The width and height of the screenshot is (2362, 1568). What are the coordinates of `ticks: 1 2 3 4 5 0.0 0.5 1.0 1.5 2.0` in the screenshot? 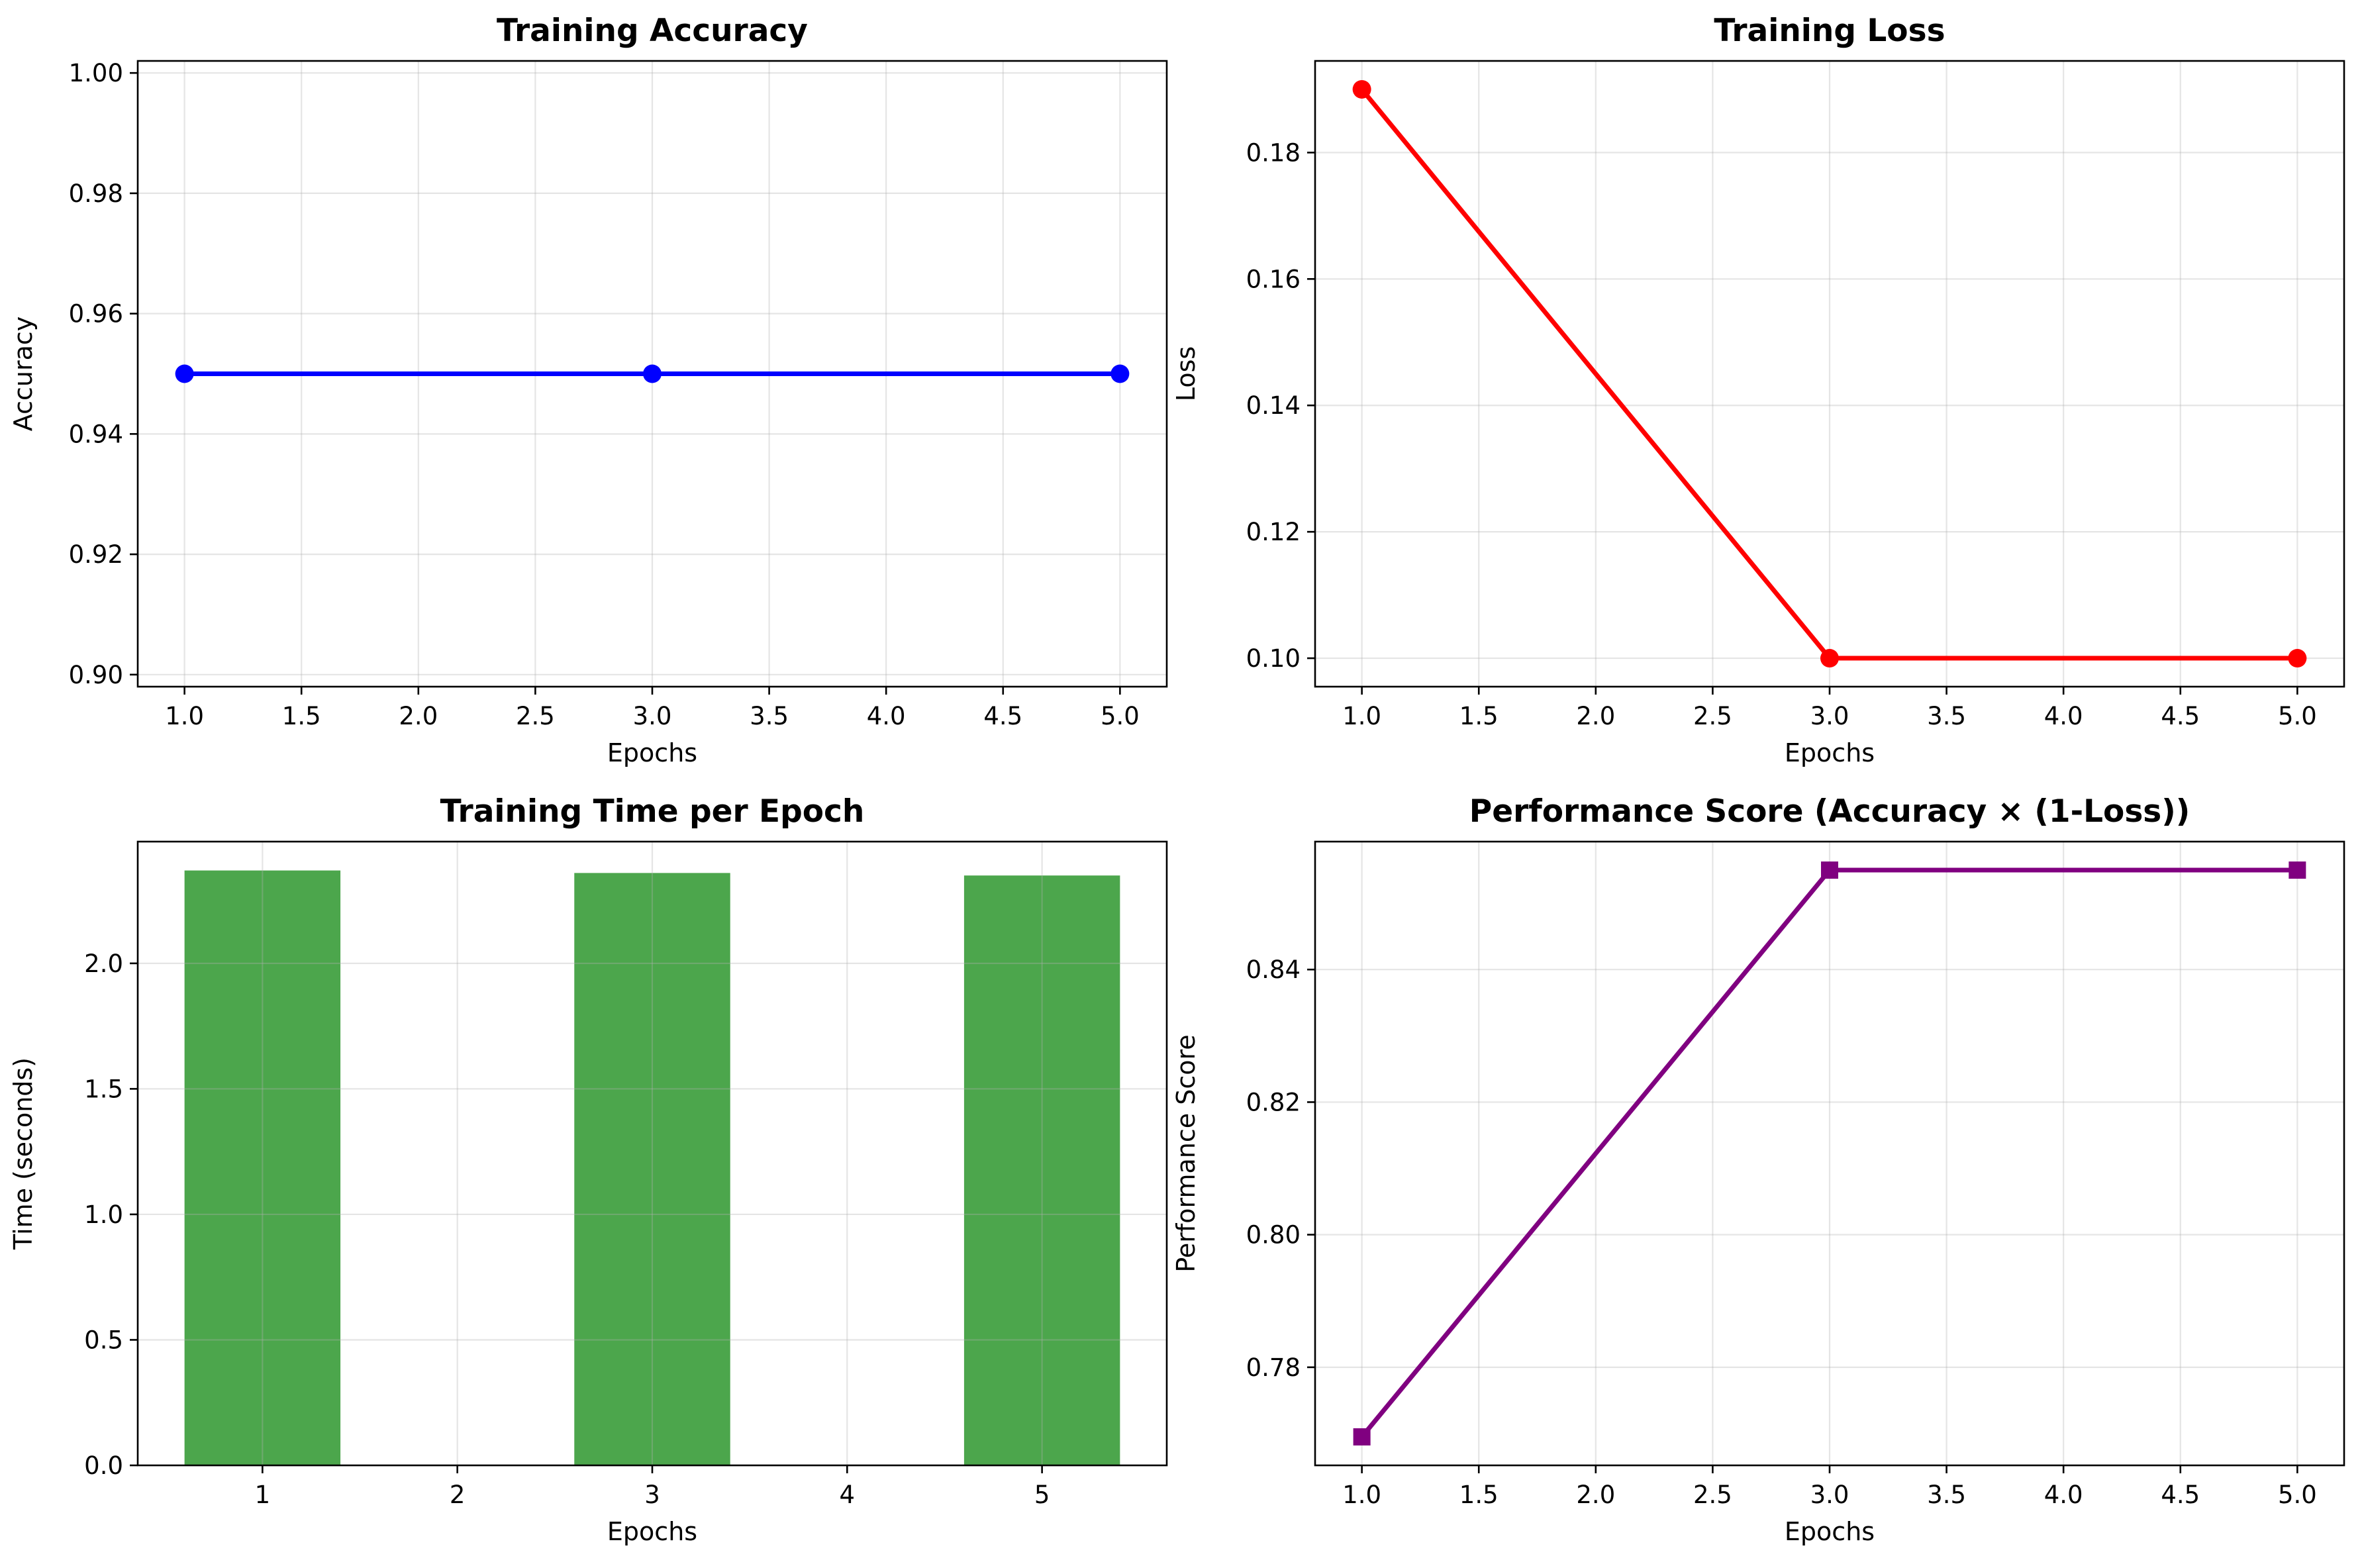 It's located at (567, 1229).